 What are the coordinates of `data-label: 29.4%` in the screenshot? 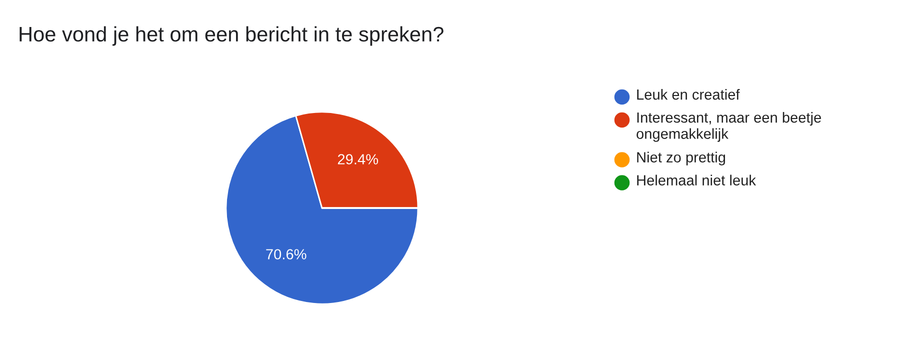 It's located at (358, 159).